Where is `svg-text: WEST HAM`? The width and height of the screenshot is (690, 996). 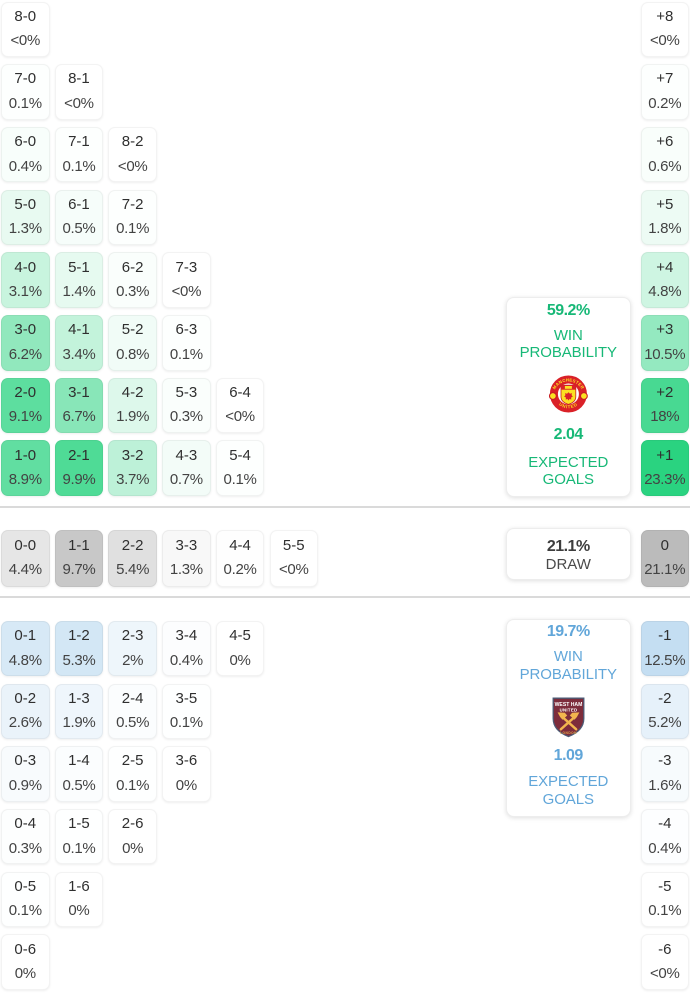 svg-text: WEST HAM is located at coordinates (568, 705).